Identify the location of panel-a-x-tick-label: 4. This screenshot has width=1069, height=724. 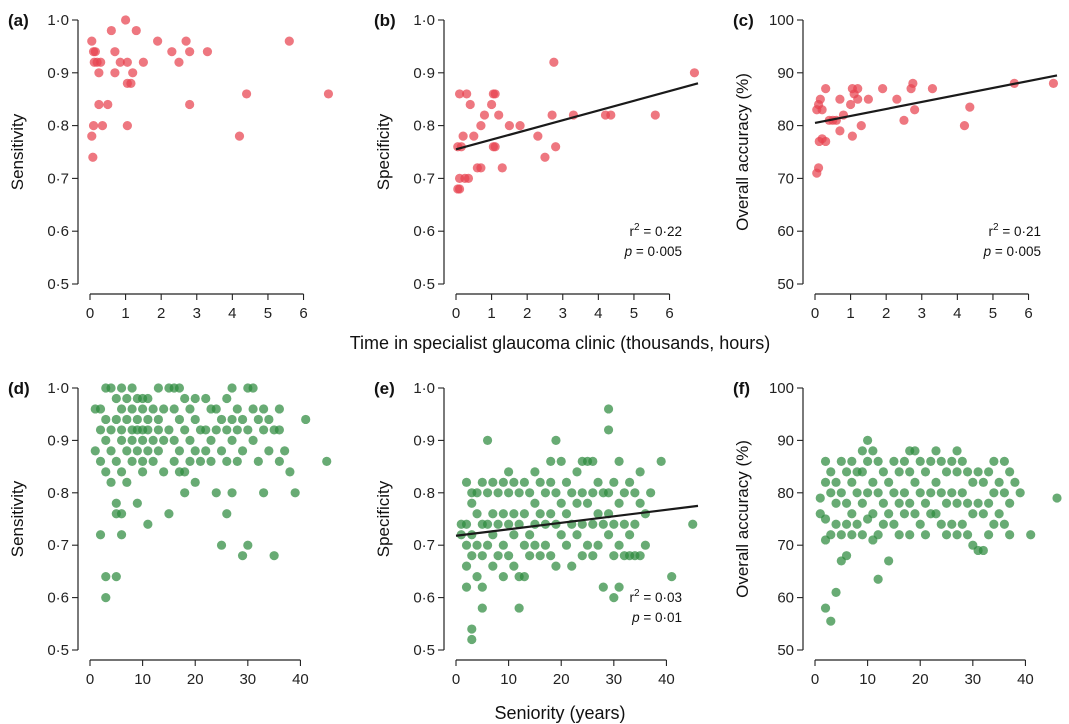
(232, 313).